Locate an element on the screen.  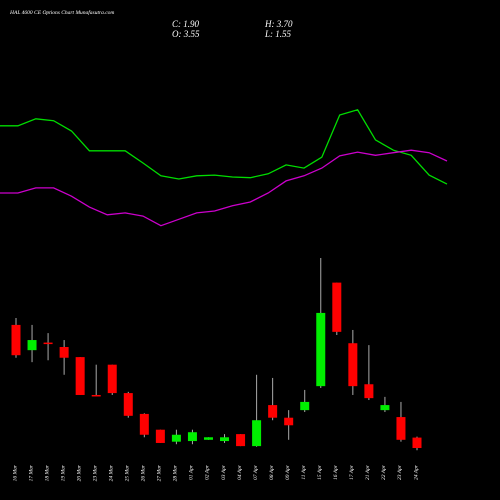
x-tick-label: 21 Apr is located at coordinates (368, 472).